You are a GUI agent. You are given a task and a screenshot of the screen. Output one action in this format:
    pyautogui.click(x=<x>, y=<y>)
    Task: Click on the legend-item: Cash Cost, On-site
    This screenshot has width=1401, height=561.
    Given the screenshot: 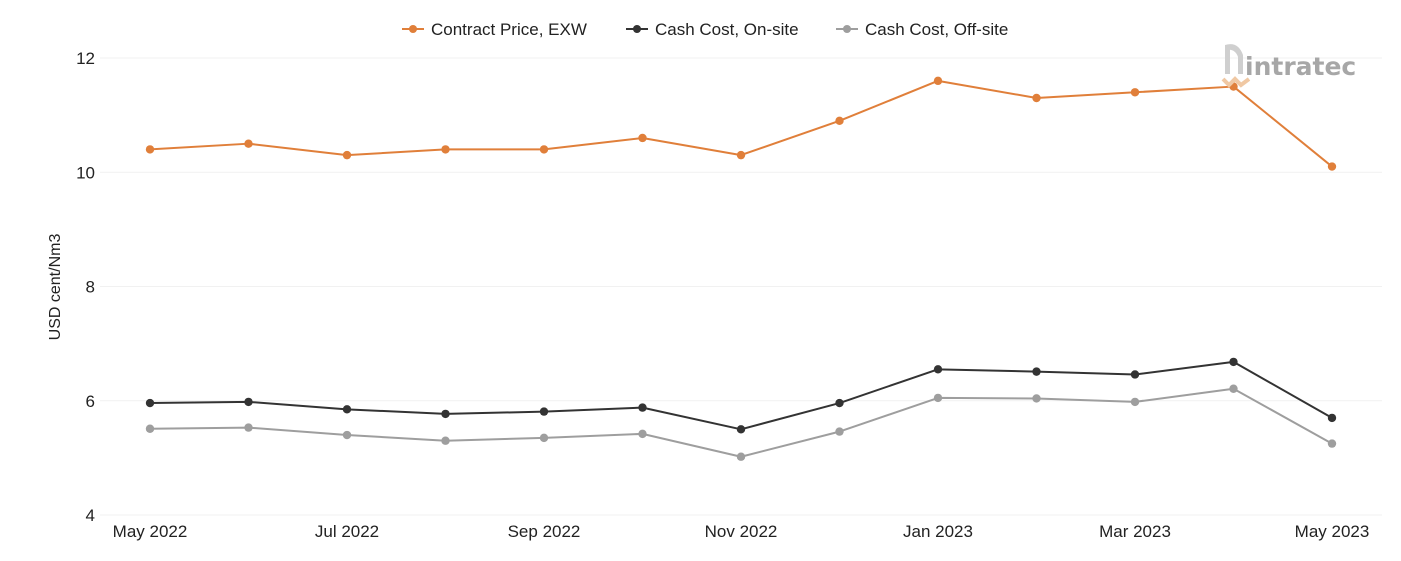 What is the action you would take?
    pyautogui.click(x=712, y=29)
    